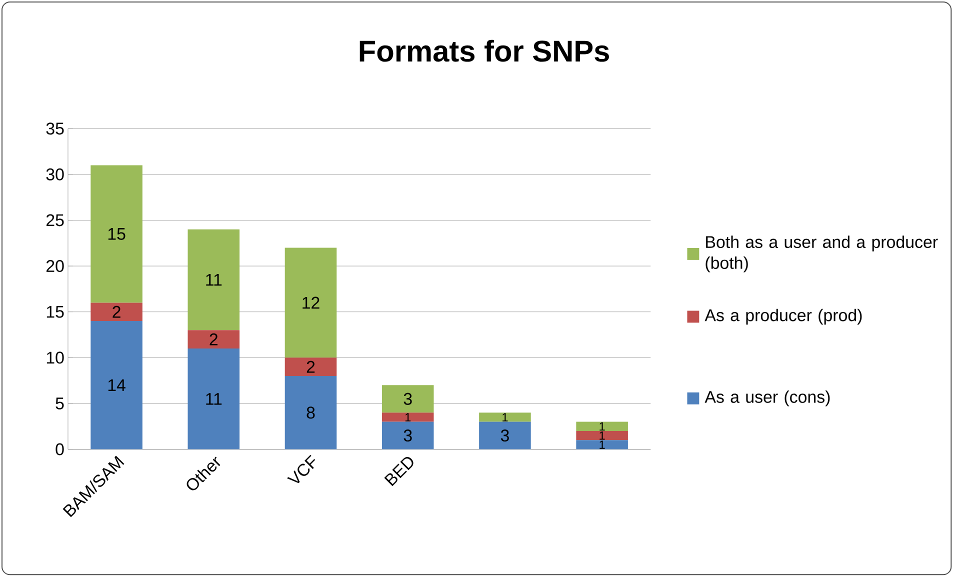 This screenshot has width=957, height=577. I want to click on y-tick-label: 35, so click(55, 128).